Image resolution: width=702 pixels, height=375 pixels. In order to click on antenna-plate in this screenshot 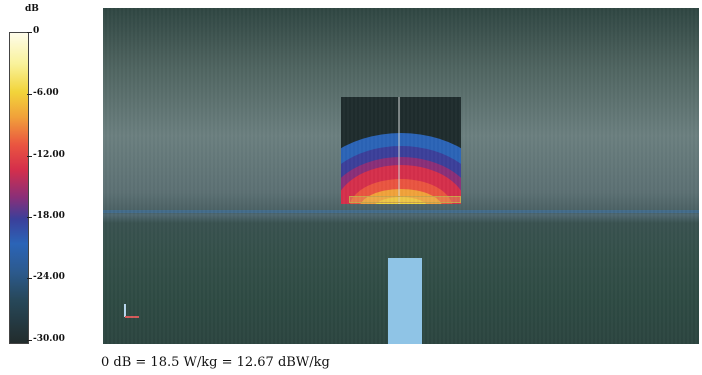, I will do `click(405, 199)`.